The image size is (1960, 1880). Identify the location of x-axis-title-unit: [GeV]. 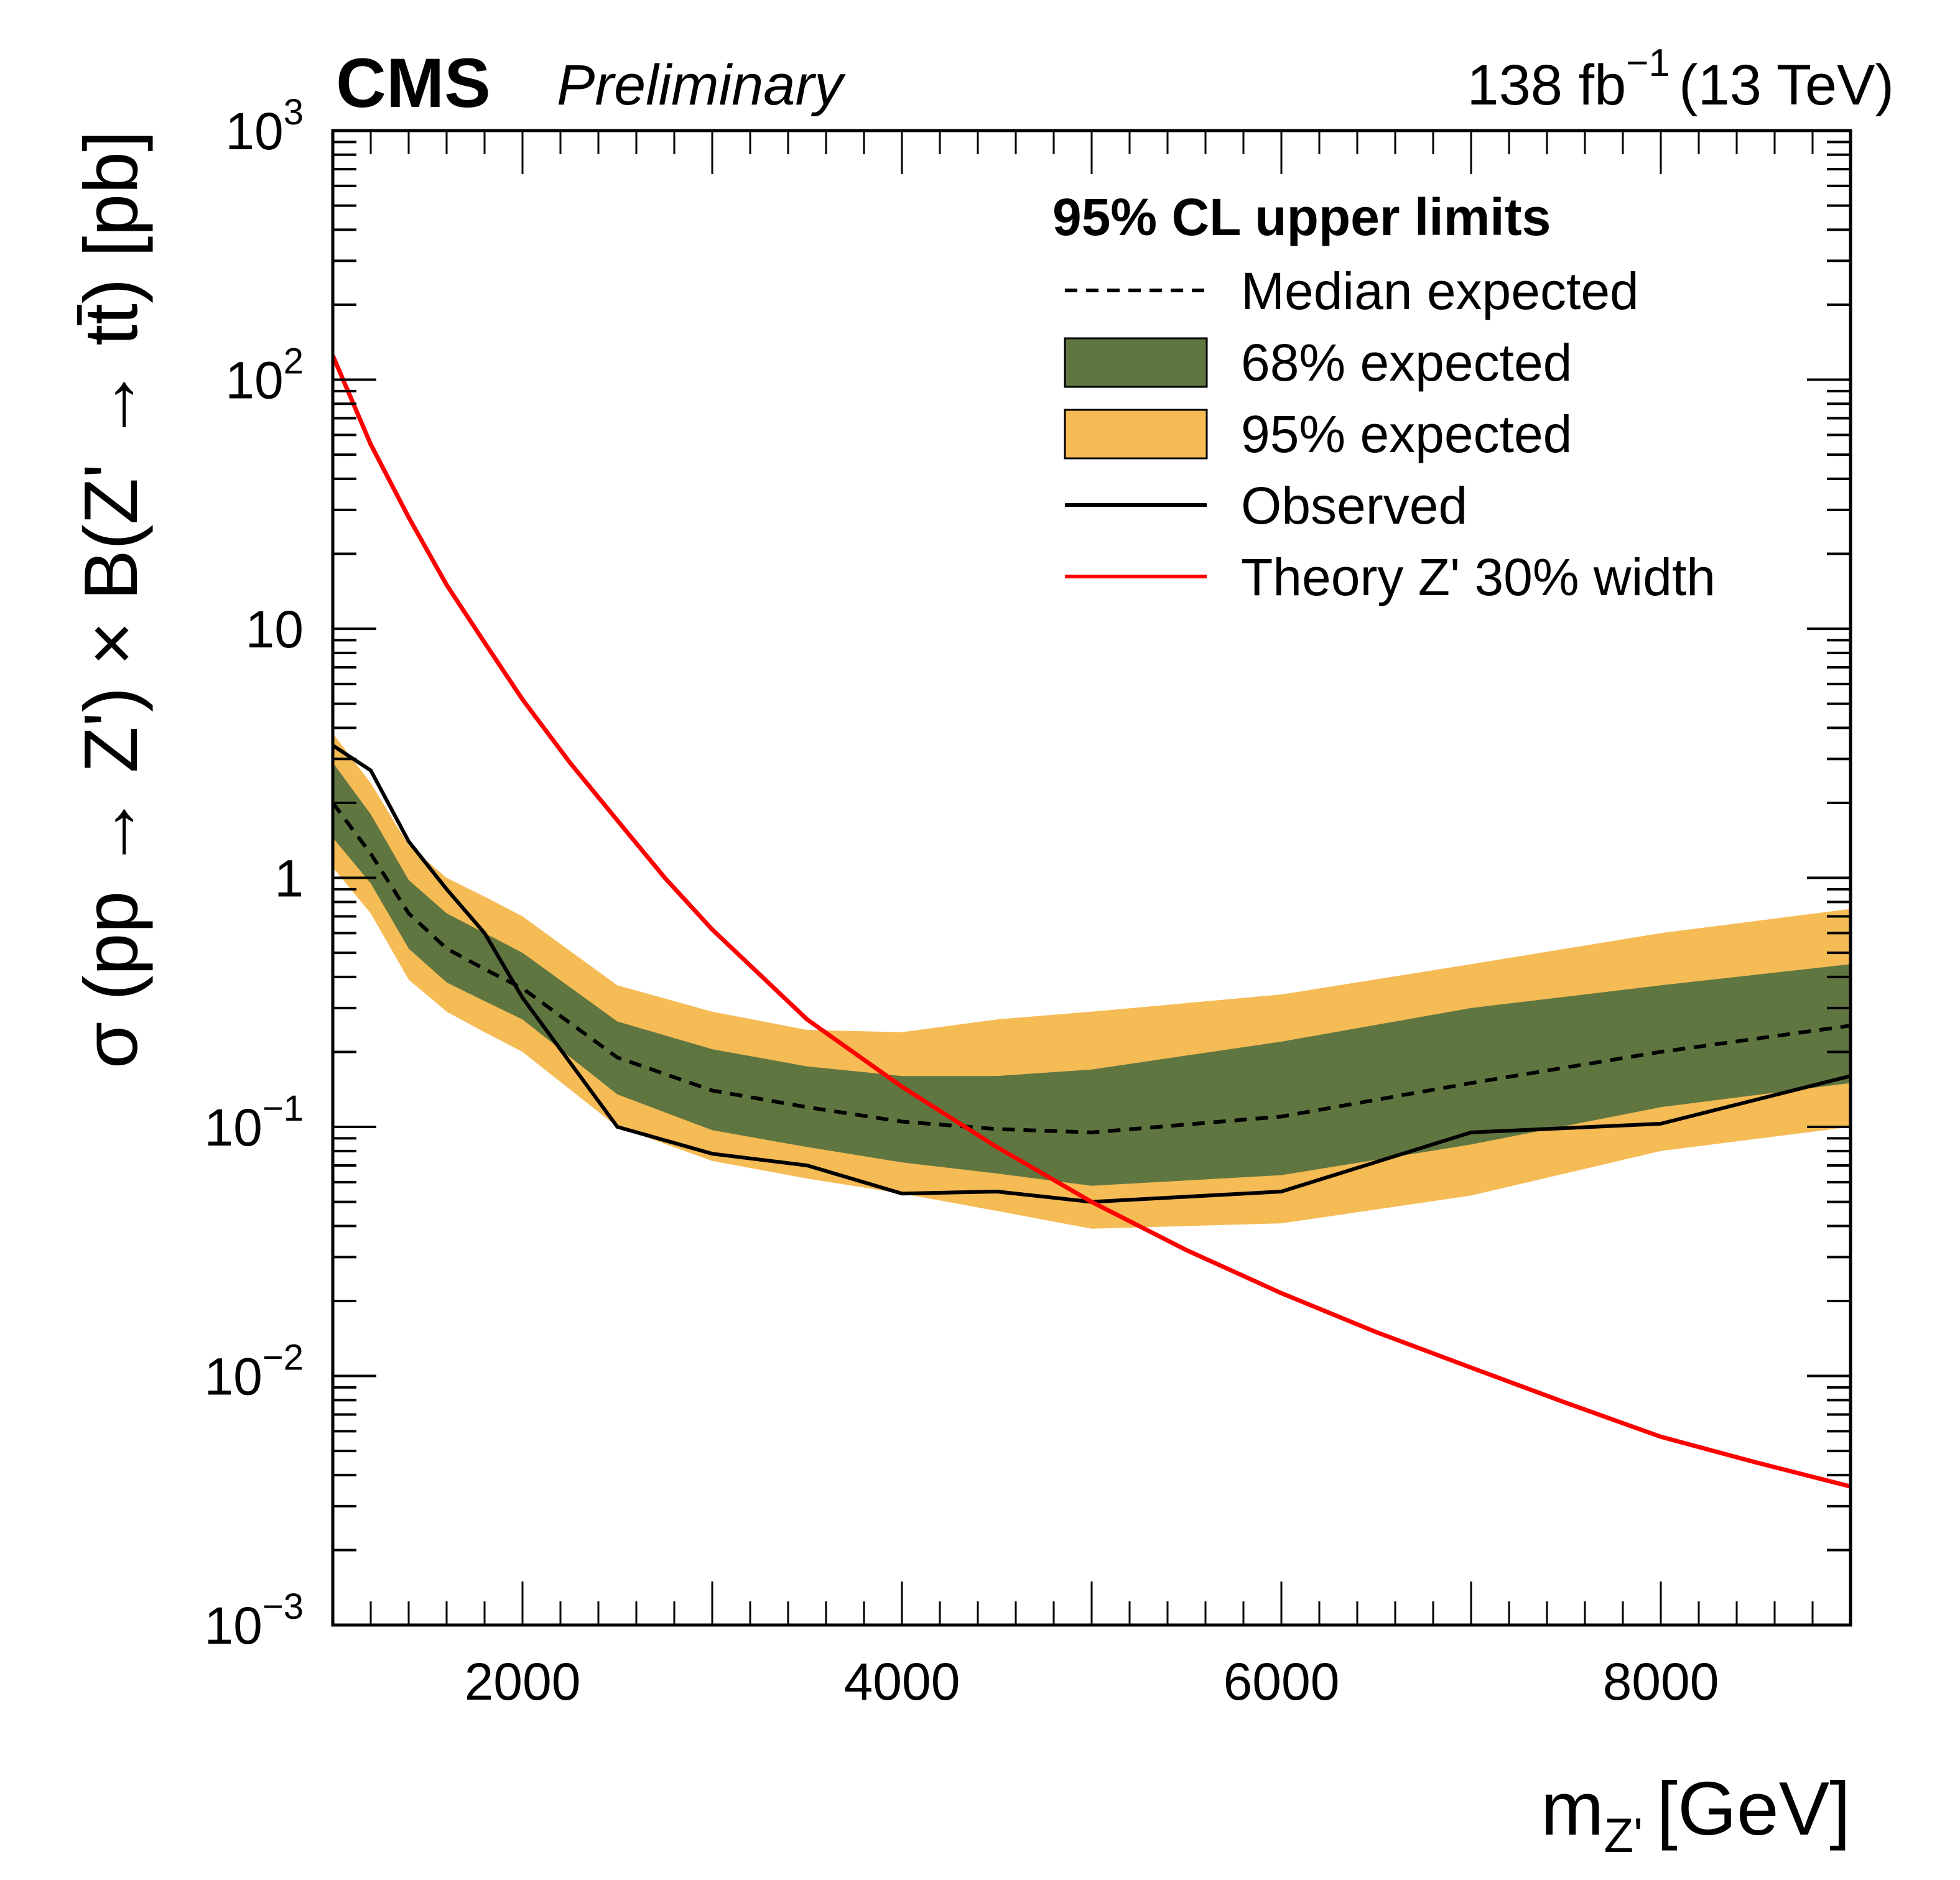
(1753, 1809).